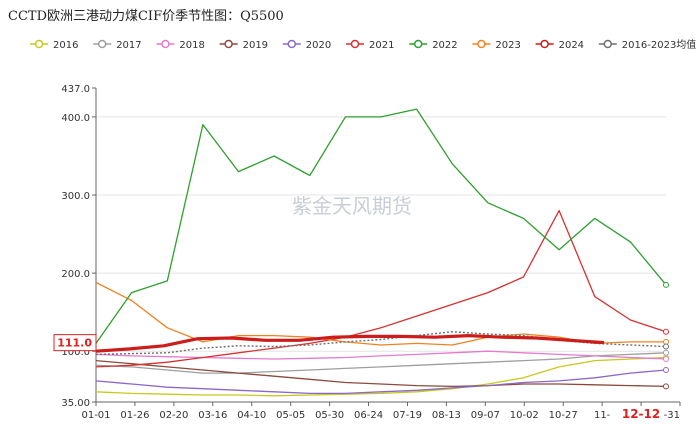  I want to click on watermark: 紫金天风期货, so click(352, 206).